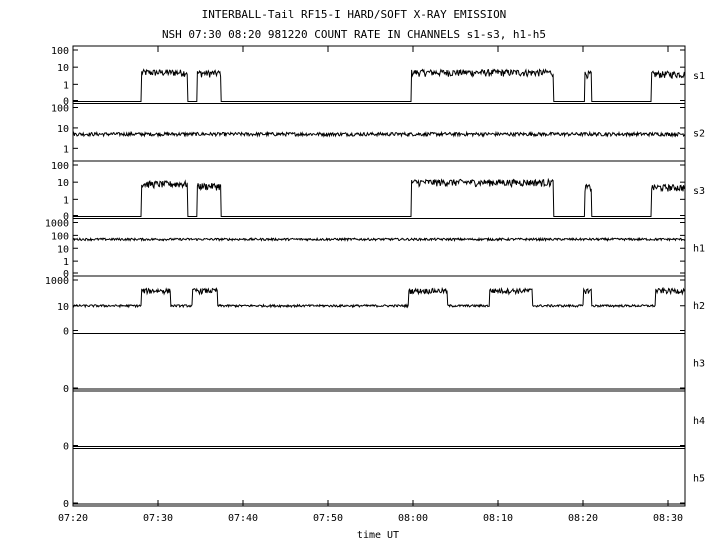 The image size is (720, 550). What do you see at coordinates (66, 332) in the screenshot?
I see `y-tick-label-h2: 0` at bounding box center [66, 332].